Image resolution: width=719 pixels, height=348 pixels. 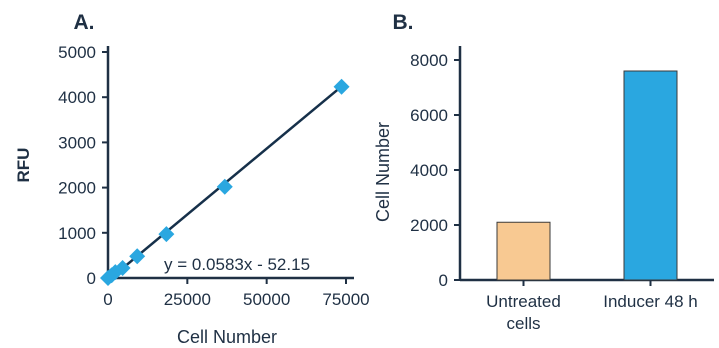 What do you see at coordinates (345, 299) in the screenshot?
I see `x-tick-label: 75000` at bounding box center [345, 299].